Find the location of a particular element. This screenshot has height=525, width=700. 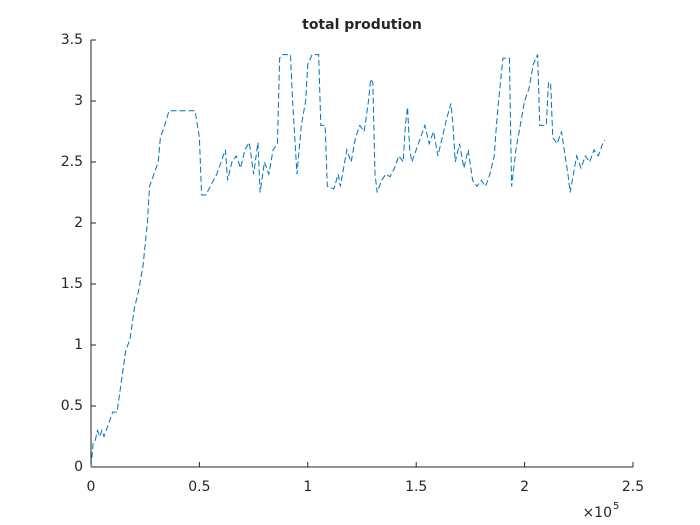

x-multiplier-exponent: 5 is located at coordinates (616, 506).